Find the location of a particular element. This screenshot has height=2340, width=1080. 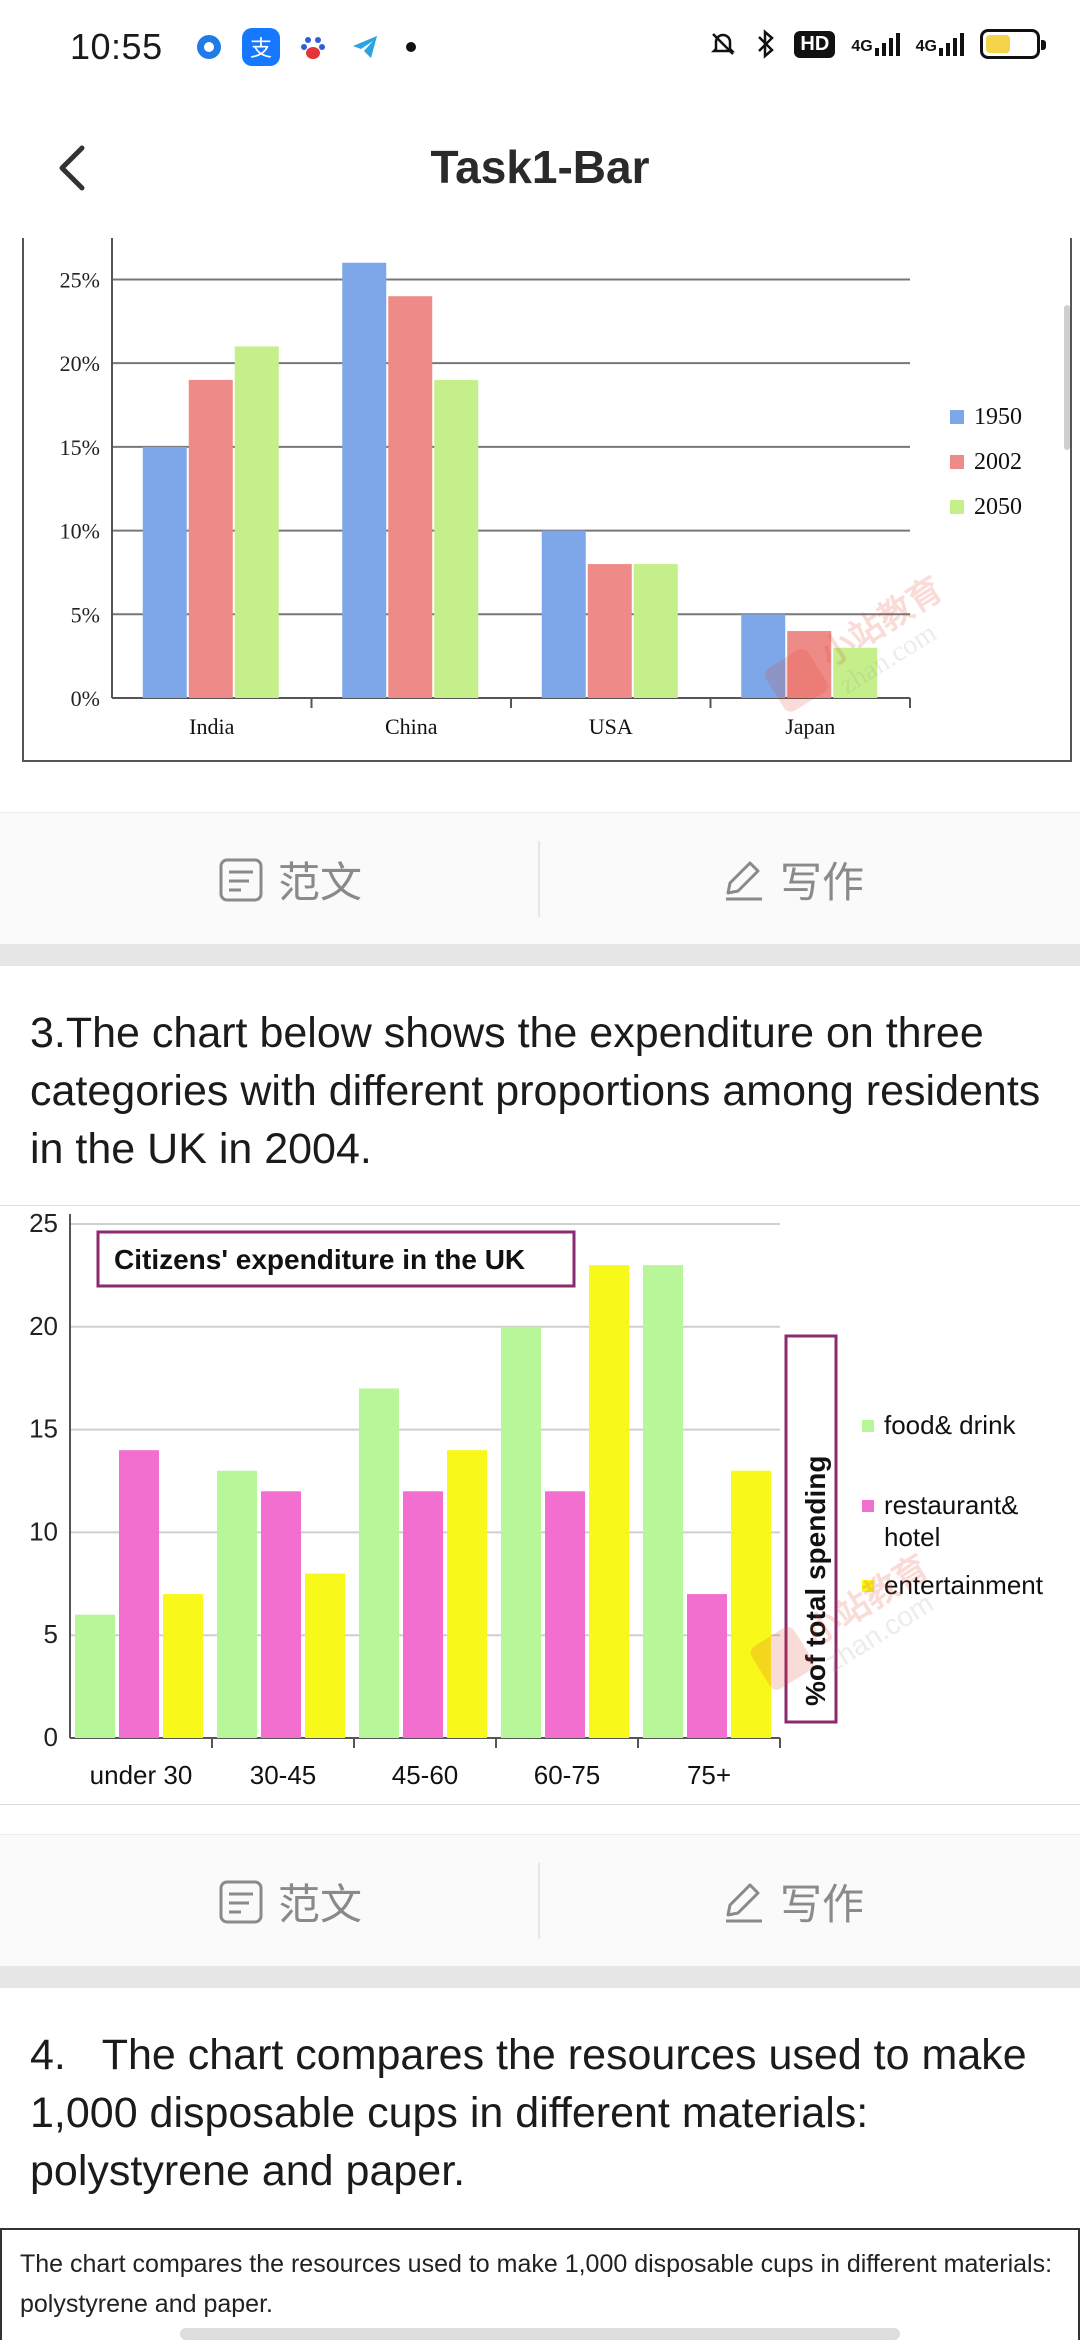

ylabel-box is located at coordinates (811, 1529).